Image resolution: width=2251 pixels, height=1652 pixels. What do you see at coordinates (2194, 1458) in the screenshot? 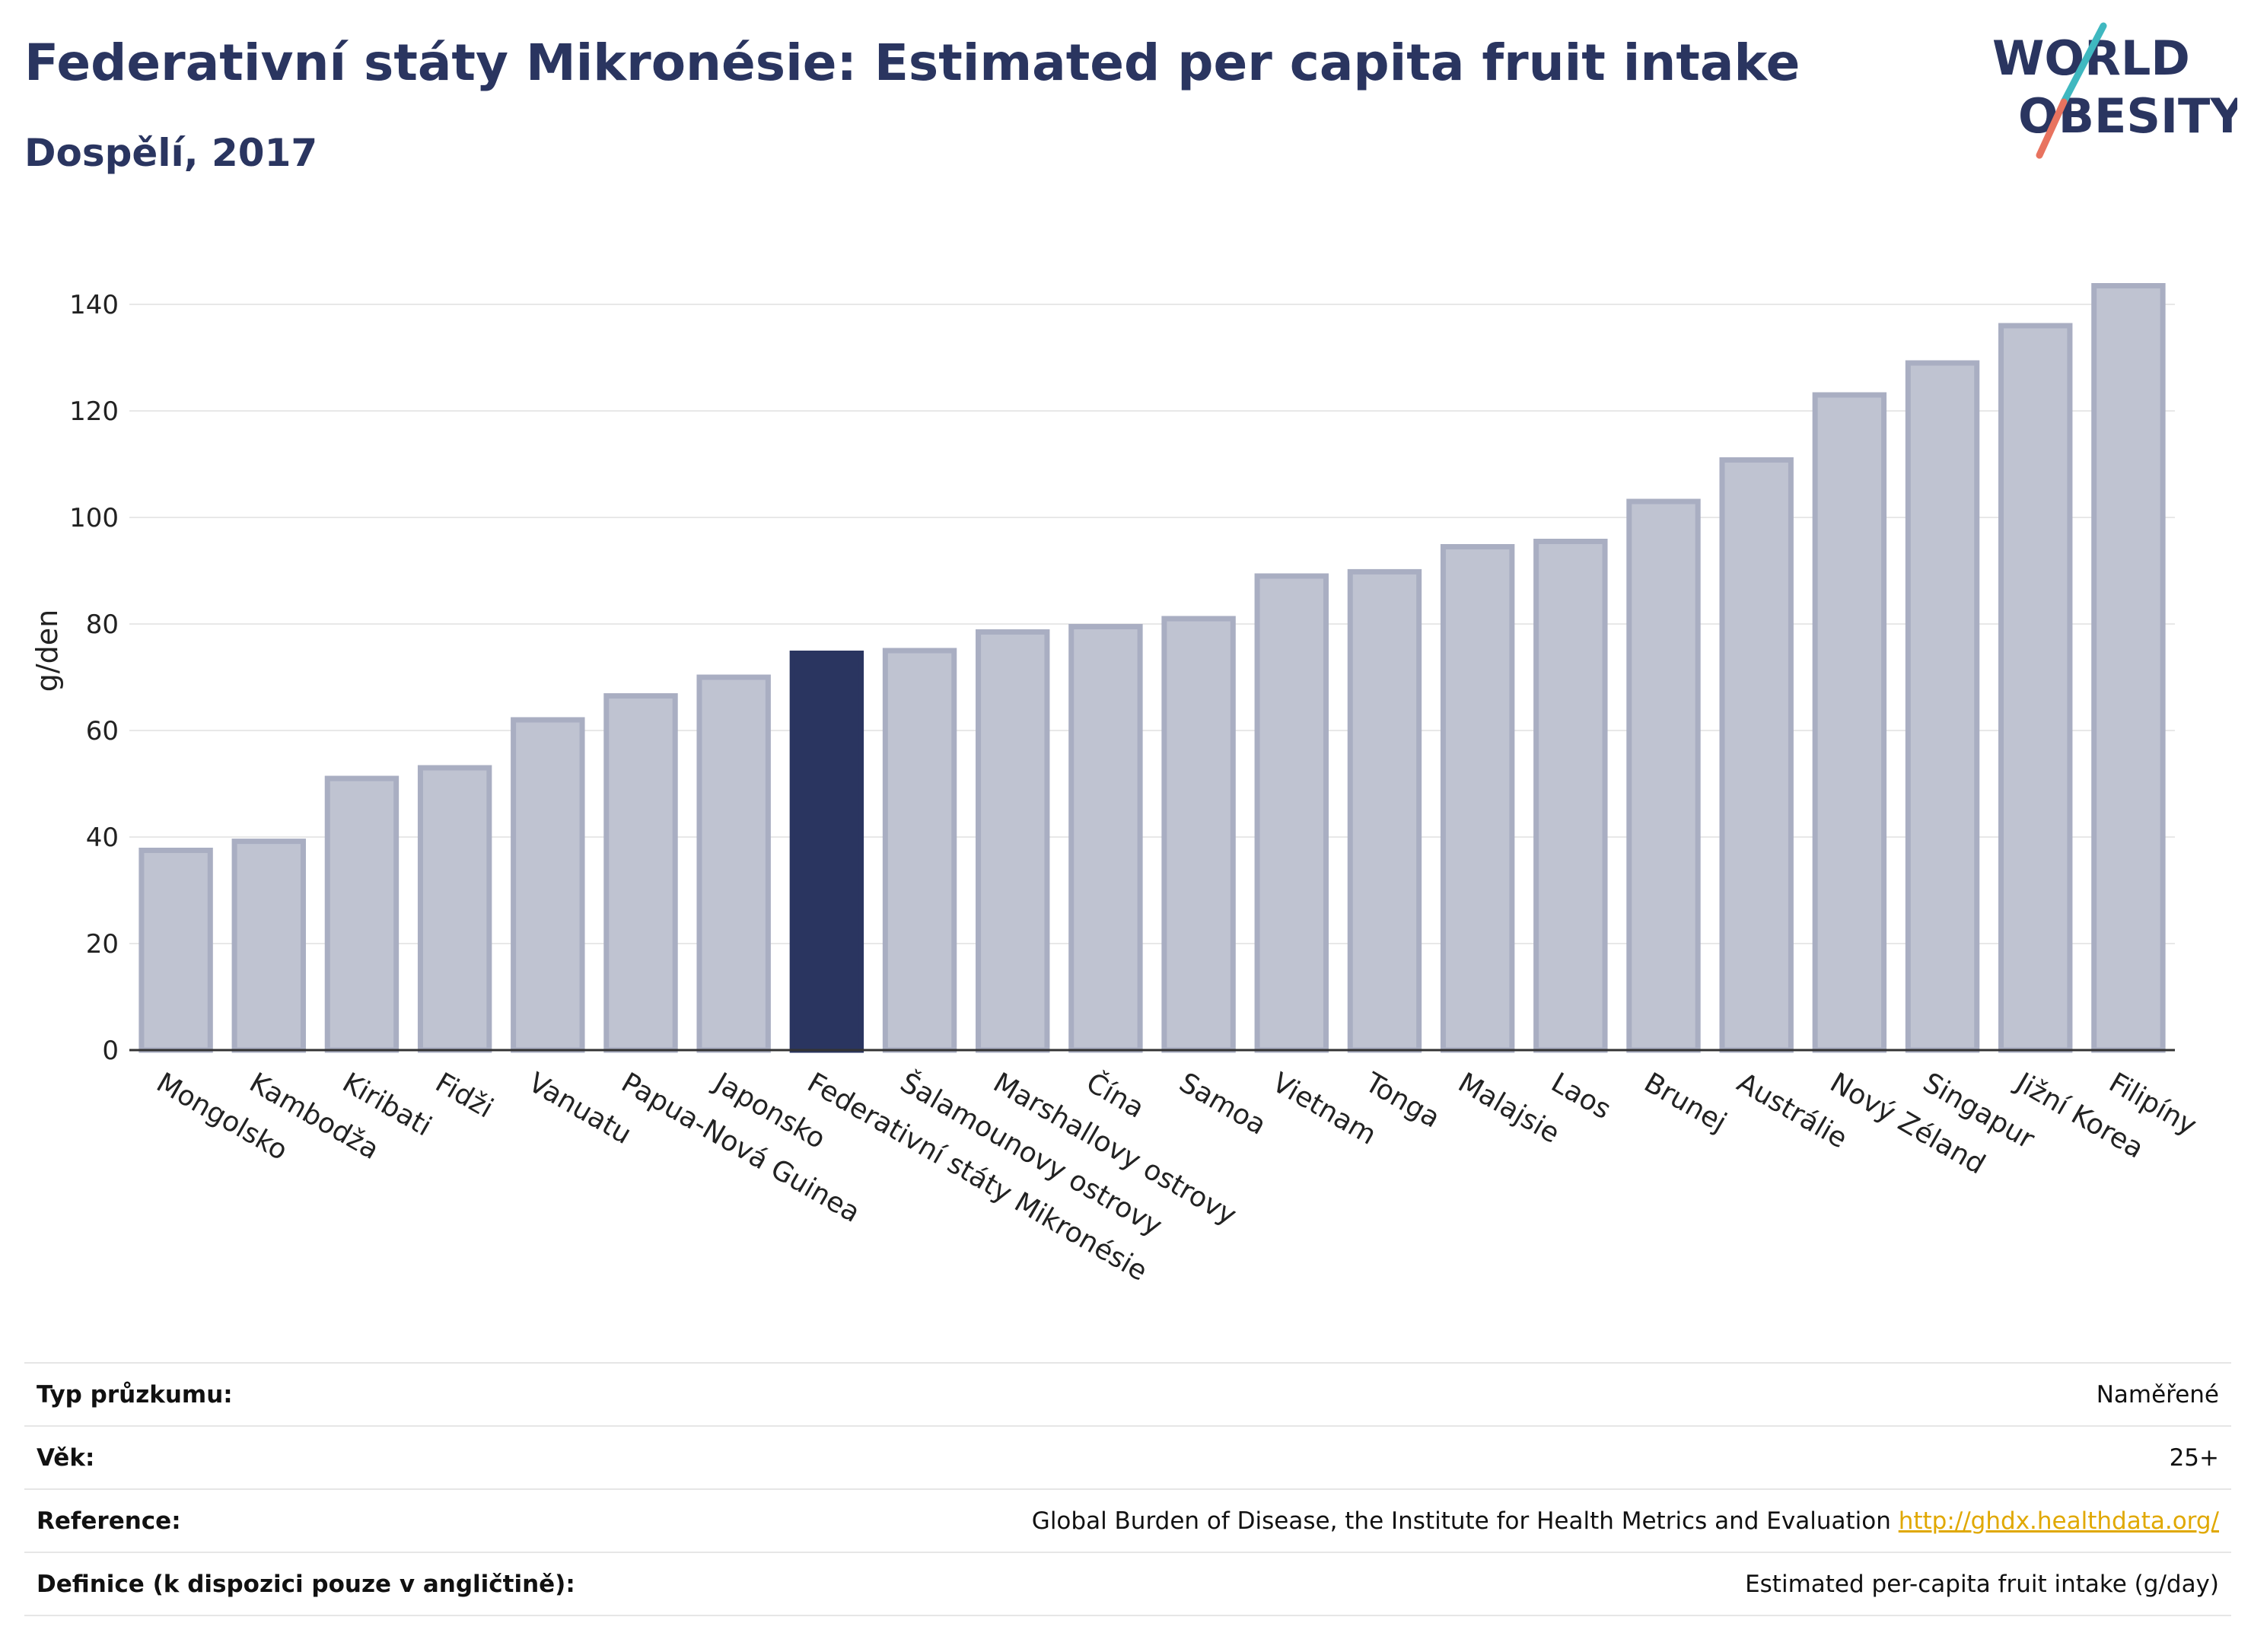
I see `meta-value: 25+` at bounding box center [2194, 1458].